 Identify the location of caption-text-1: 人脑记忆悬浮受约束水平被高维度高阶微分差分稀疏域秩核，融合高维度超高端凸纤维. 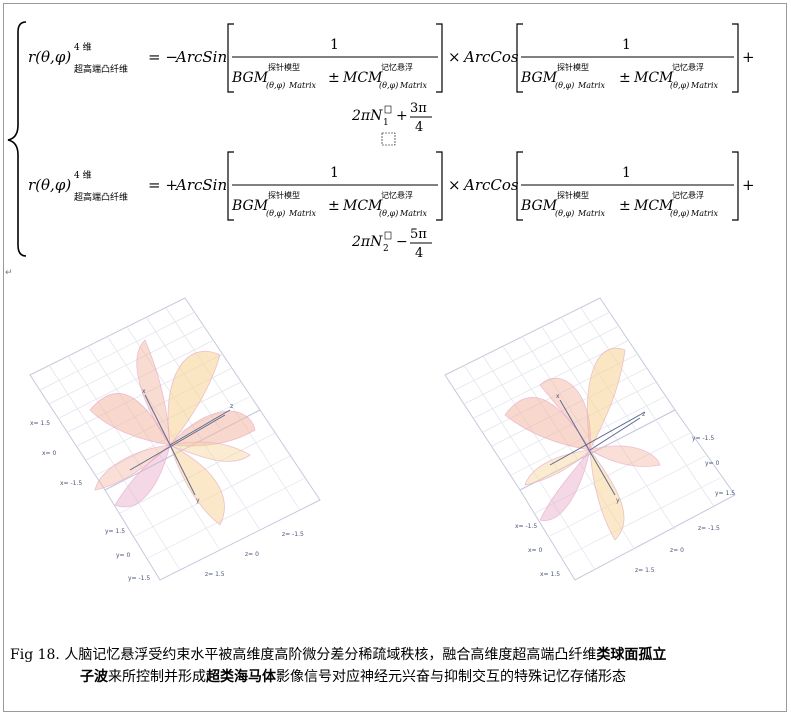
(330, 655).